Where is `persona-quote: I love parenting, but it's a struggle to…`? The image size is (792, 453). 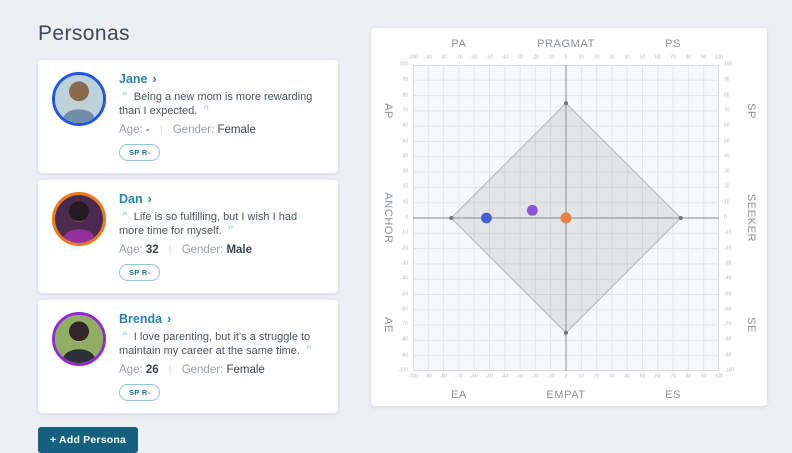
persona-quote: I love parenting, but it's a struggle to… is located at coordinates (221, 344).